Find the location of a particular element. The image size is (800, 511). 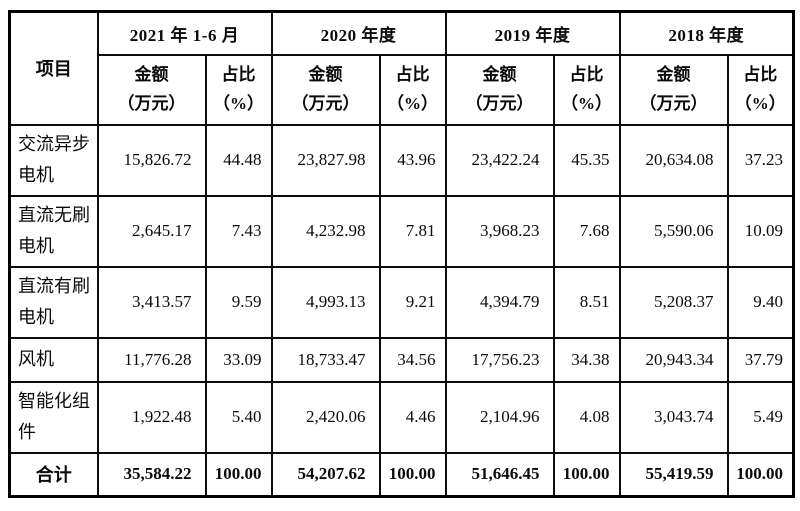

amount-cell: 54,207.62 is located at coordinates (325, 474).